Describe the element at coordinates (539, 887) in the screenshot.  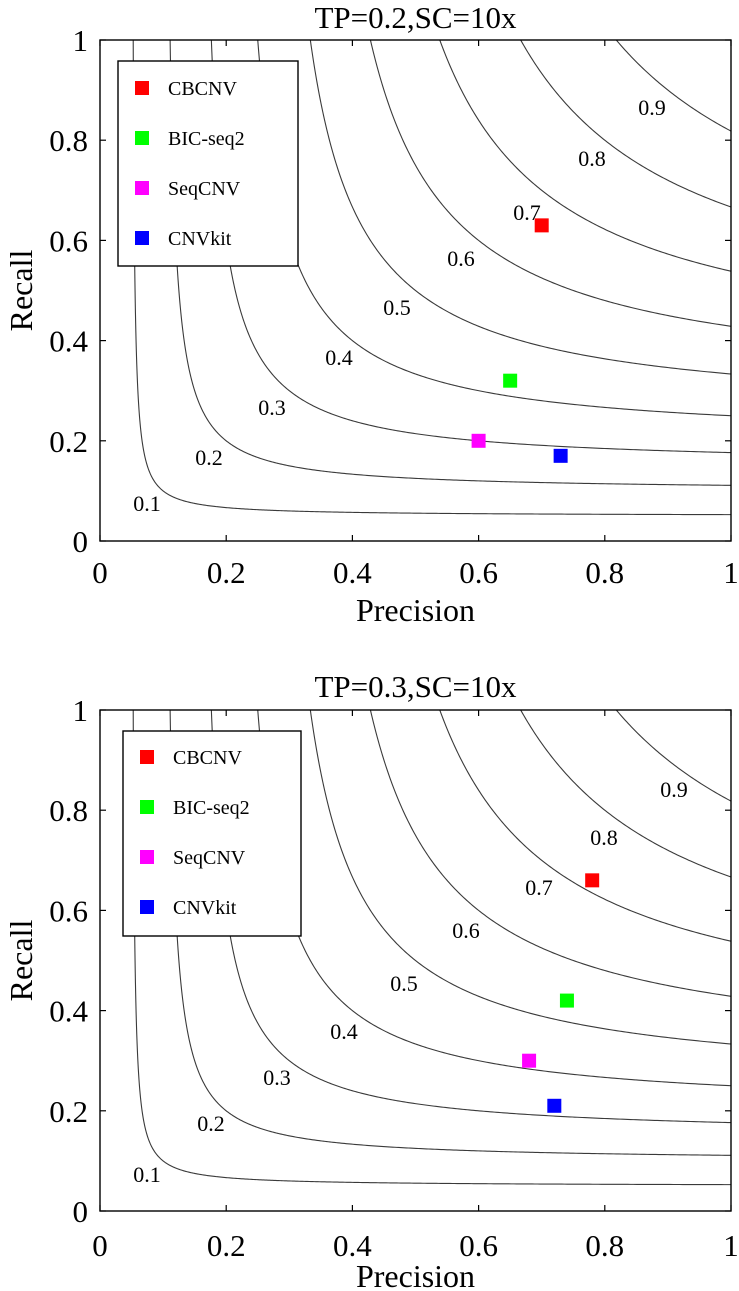
I see `iso-f1-label: 0.7` at that location.